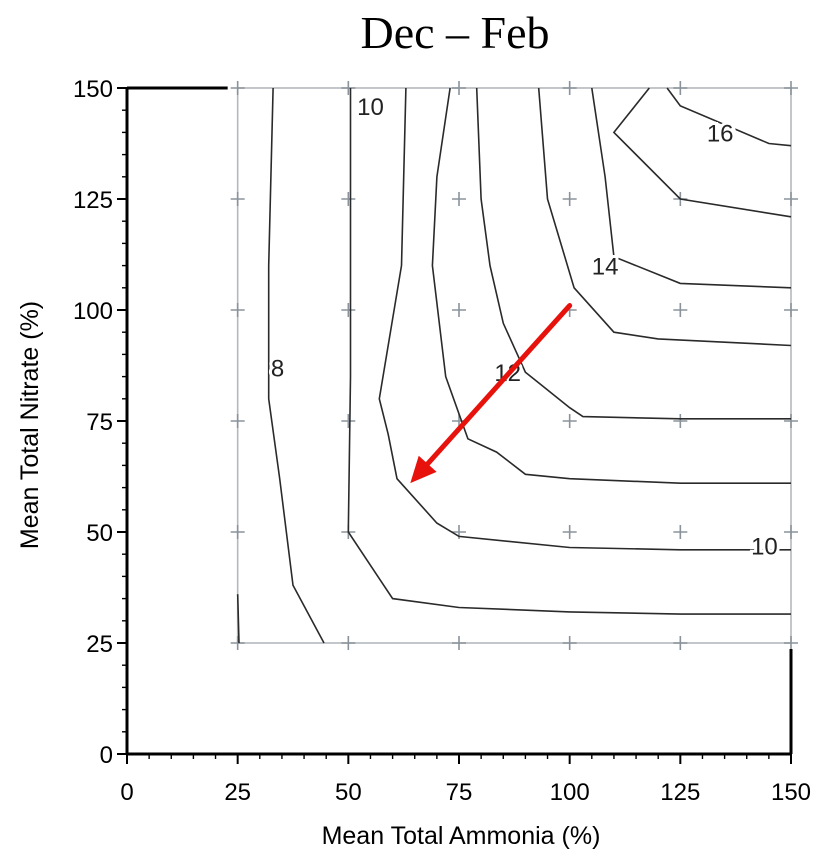 The width and height of the screenshot is (821, 854). What do you see at coordinates (126, 792) in the screenshot?
I see `x-tick-label: 0` at bounding box center [126, 792].